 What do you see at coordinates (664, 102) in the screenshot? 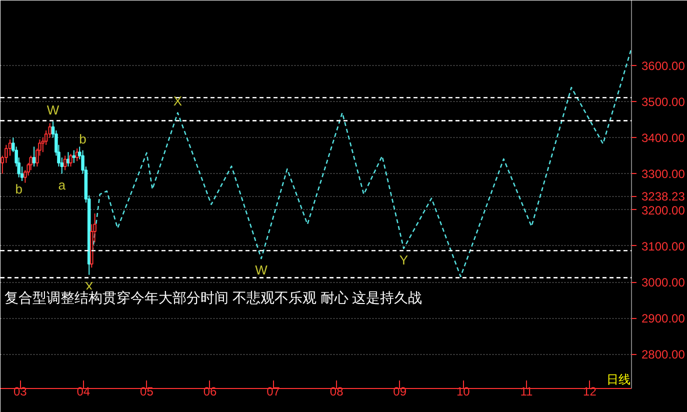
I see `y-tick-label: 3500.00` at bounding box center [664, 102].